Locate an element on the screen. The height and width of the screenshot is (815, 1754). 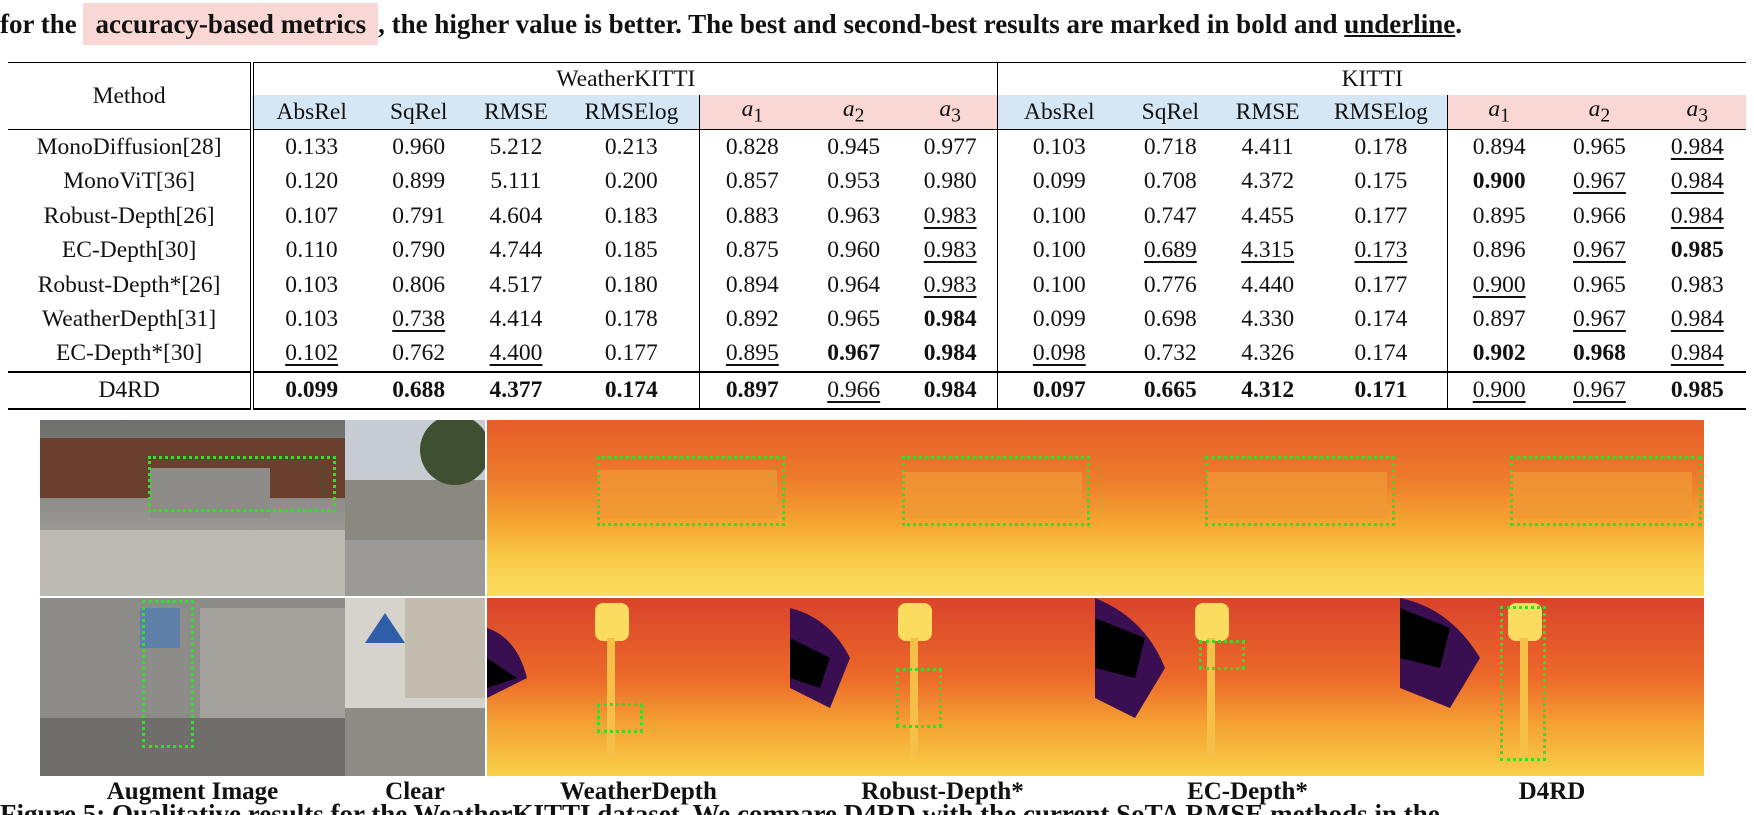
value-cell: 0.098 is located at coordinates (1059, 354).